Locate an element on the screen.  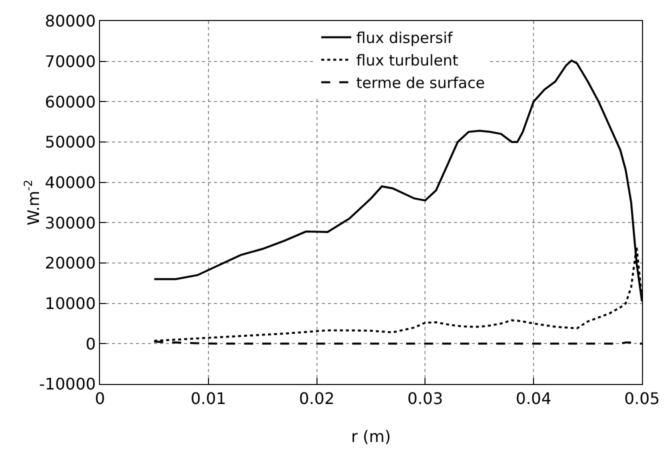
legend-label: flux dispersif is located at coordinates (405, 38).